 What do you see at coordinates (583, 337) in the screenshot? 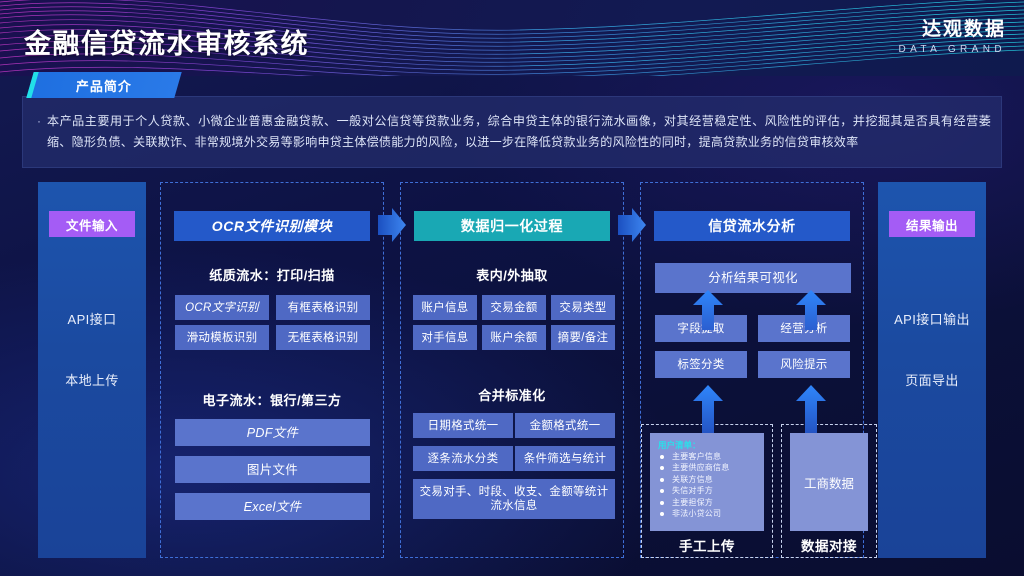
I see `normalize-cell-summary-remarks: 摘要/备注` at bounding box center [583, 337].